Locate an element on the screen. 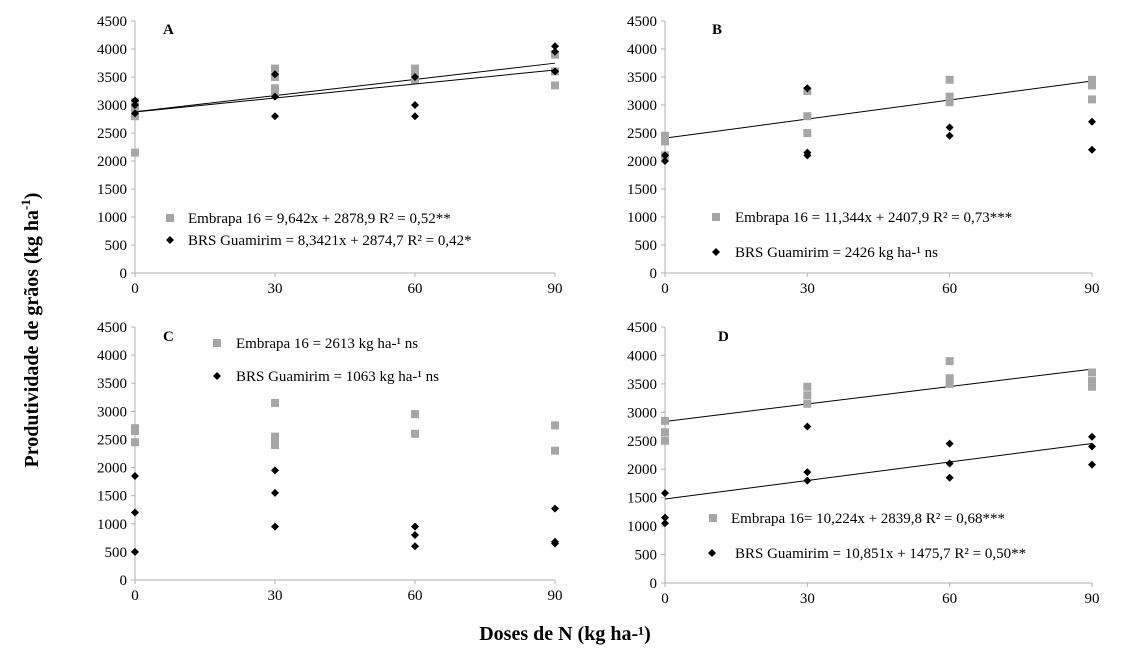 This screenshot has width=1132, height=650. legend-label: Embrapa 16 = 9,642x + 2878,9 R² = 0,52** is located at coordinates (319, 219).